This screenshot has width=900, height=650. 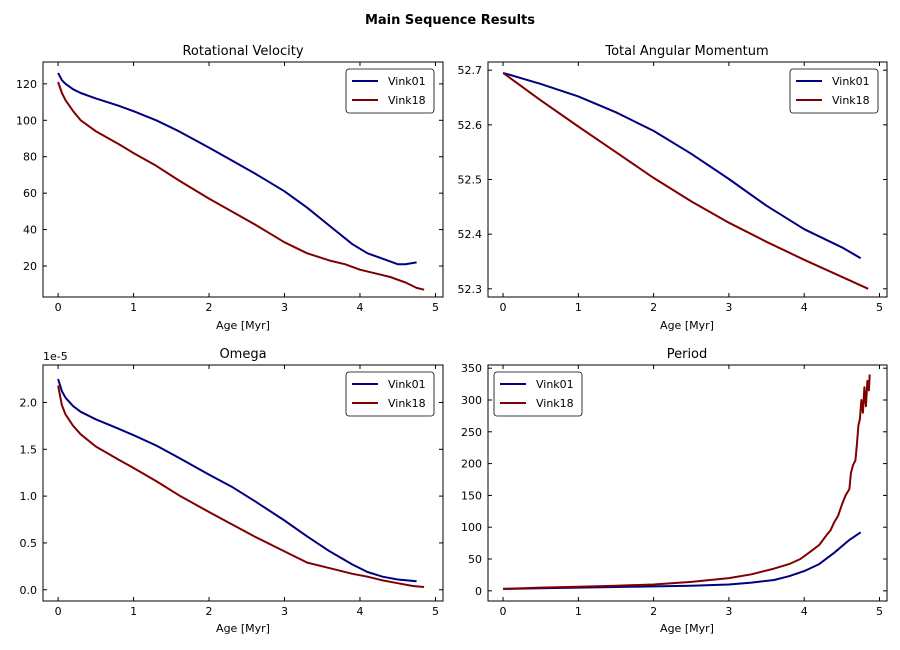 What do you see at coordinates (471, 400) in the screenshot?
I see `y-tick-label: 300` at bounding box center [471, 400].